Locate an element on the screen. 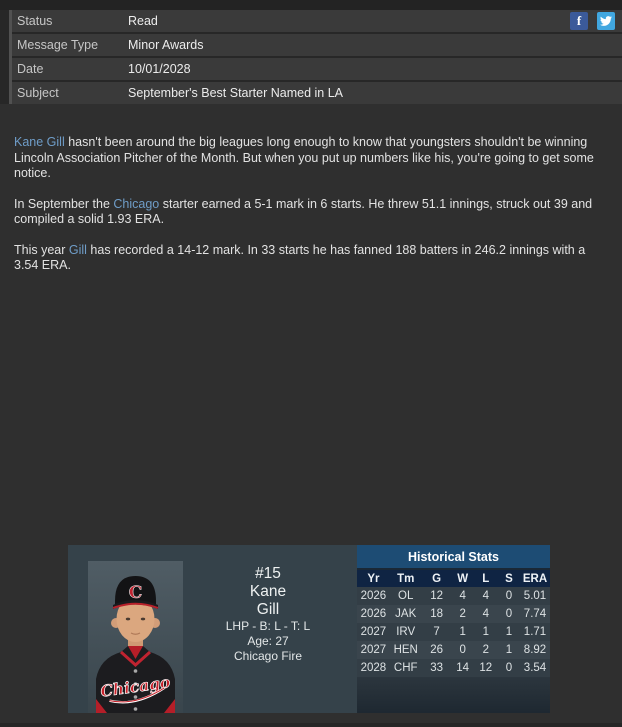 The width and height of the screenshot is (622, 727). stats-cell: 14 is located at coordinates (463, 668).